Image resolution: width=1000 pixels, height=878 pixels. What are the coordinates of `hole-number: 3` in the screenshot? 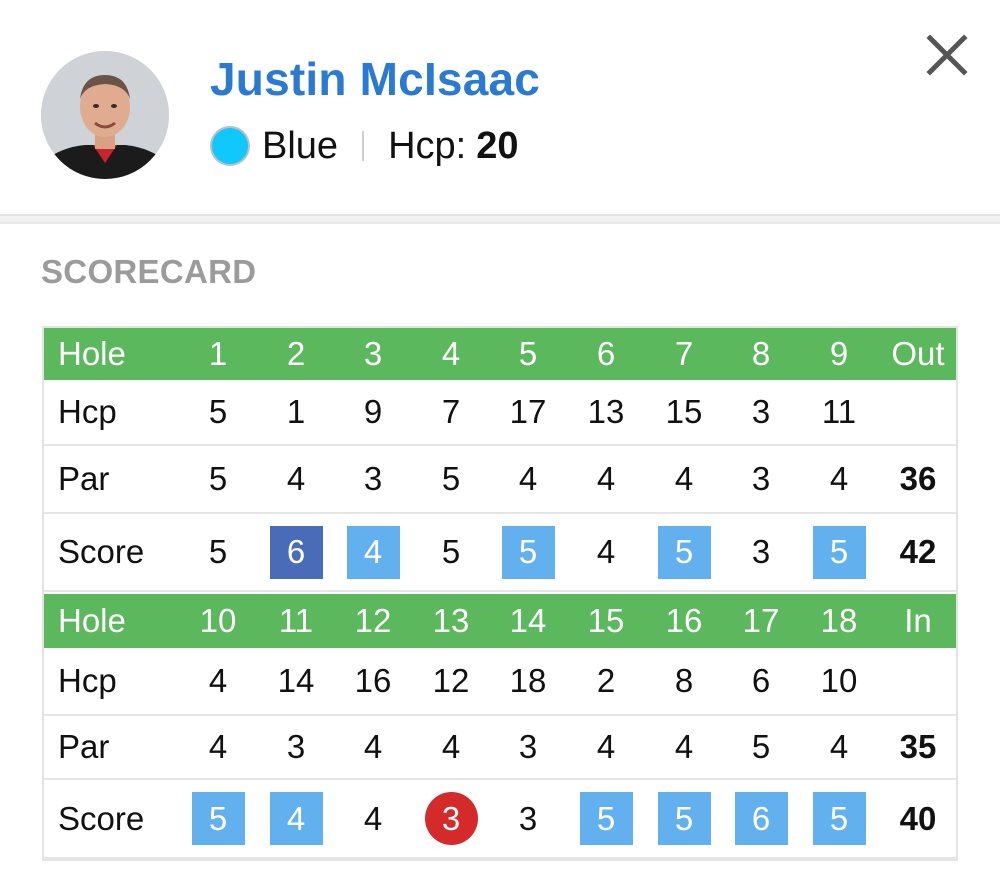 It's located at (373, 353).